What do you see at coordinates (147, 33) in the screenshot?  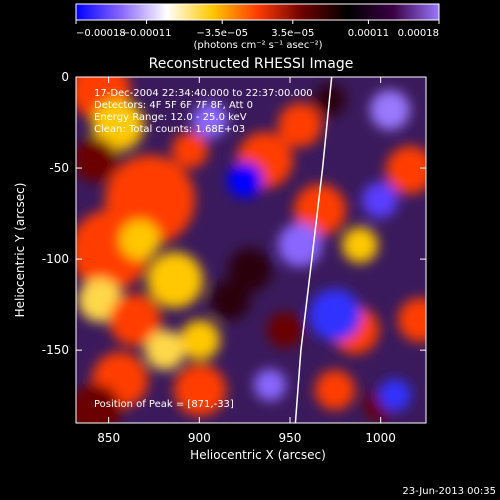 I see `colorbar-tick-label: −0.00011` at bounding box center [147, 33].